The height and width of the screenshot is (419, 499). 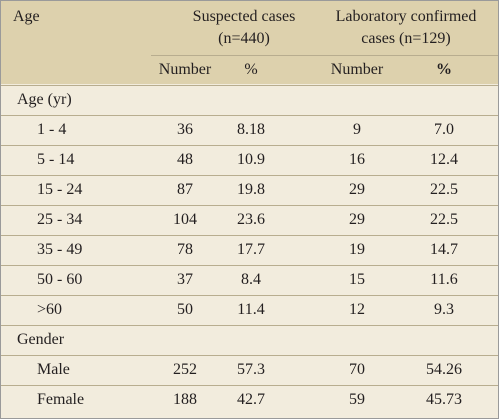 I want to click on row-label: Male, so click(x=53, y=369).